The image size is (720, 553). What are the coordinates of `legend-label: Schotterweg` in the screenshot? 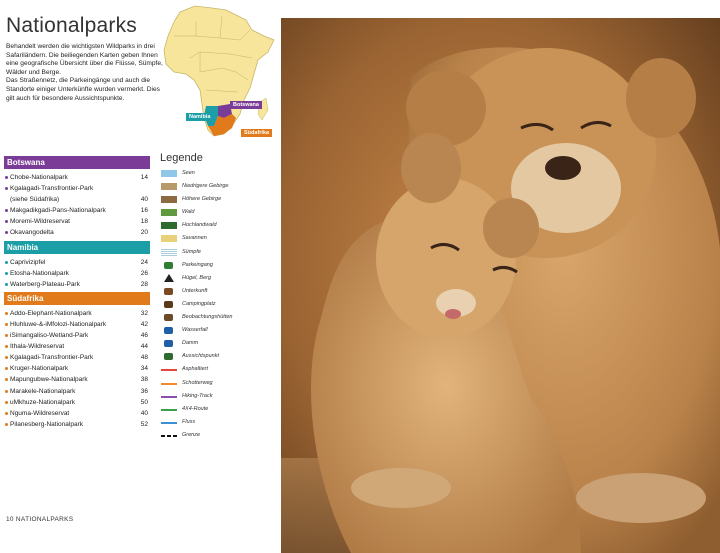 It's located at (197, 382).